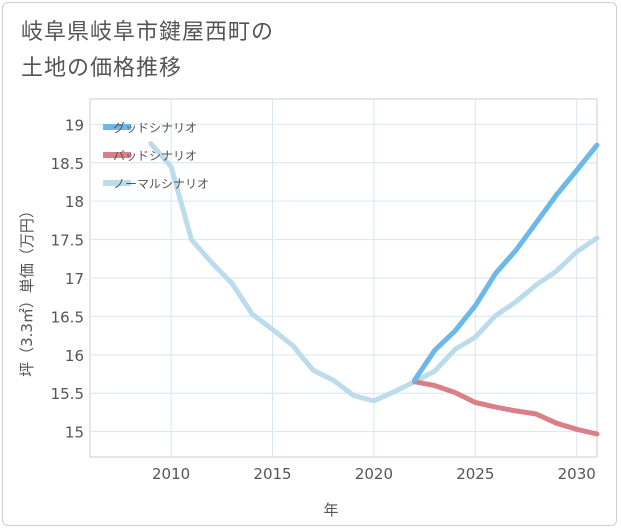 The height and width of the screenshot is (530, 621). Describe the element at coordinates (74, 202) in the screenshot. I see `y-tick-label: 18` at that location.